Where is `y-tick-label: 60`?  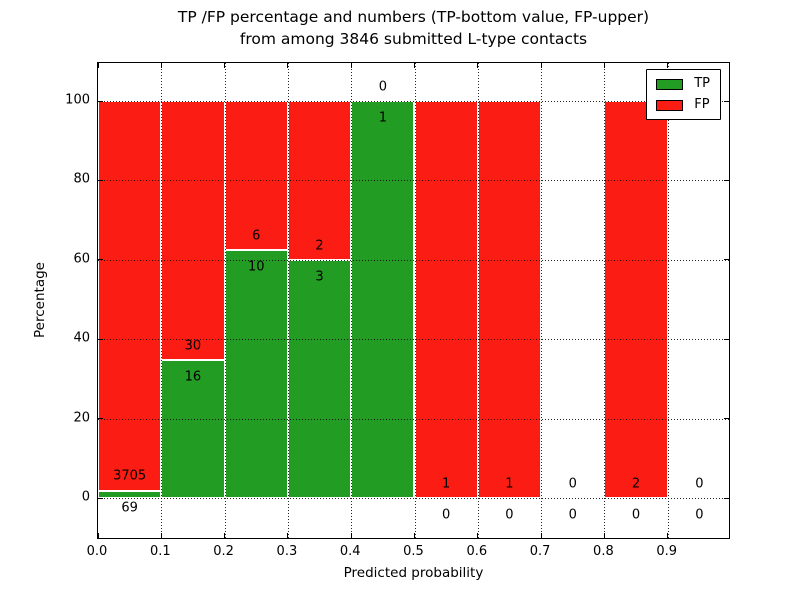
y-tick-label: 60 is located at coordinates (81, 259).